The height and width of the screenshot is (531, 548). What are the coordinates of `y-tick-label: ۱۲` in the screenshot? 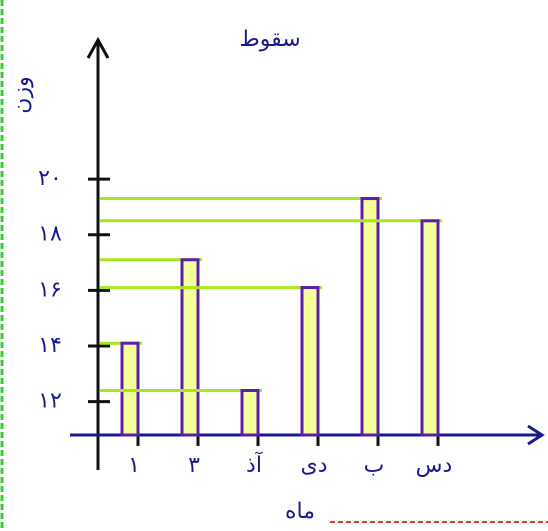 It's located at (50, 401).